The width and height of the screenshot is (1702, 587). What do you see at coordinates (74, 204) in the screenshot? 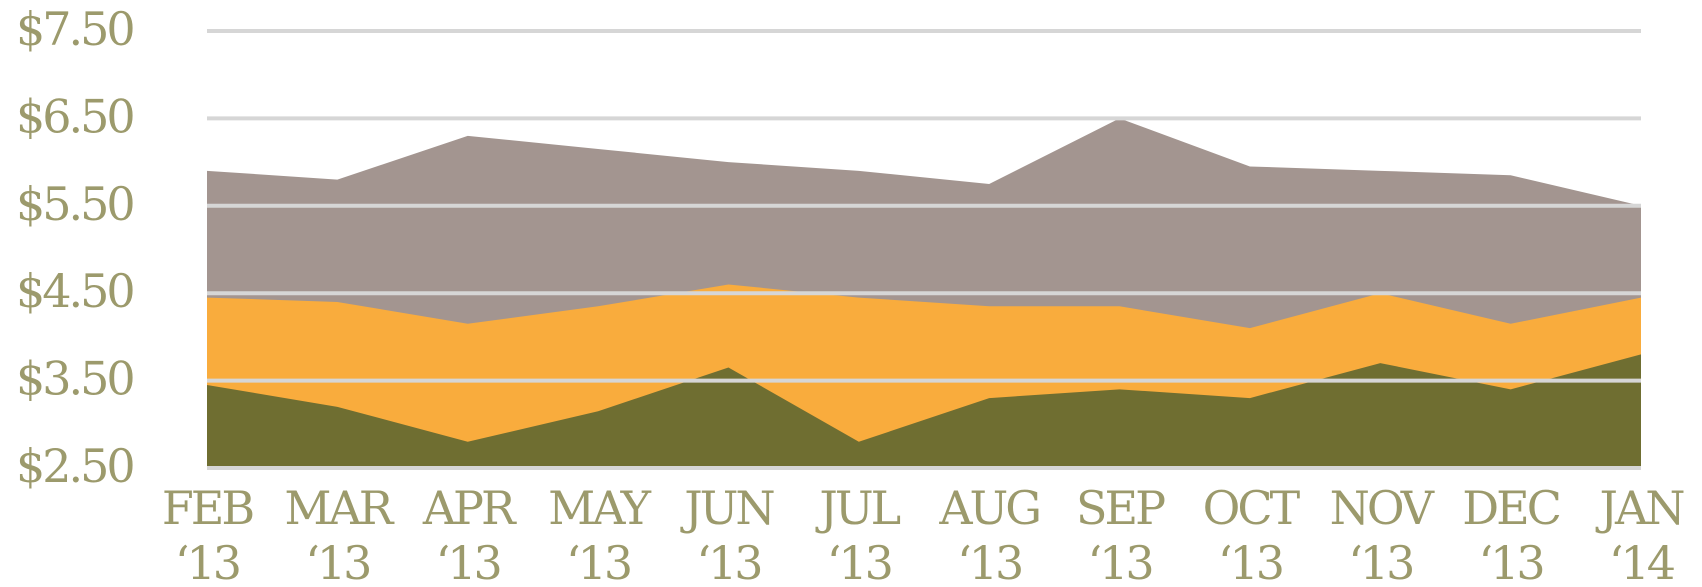
I see `y-tick-label: $5.50` at bounding box center [74, 204].